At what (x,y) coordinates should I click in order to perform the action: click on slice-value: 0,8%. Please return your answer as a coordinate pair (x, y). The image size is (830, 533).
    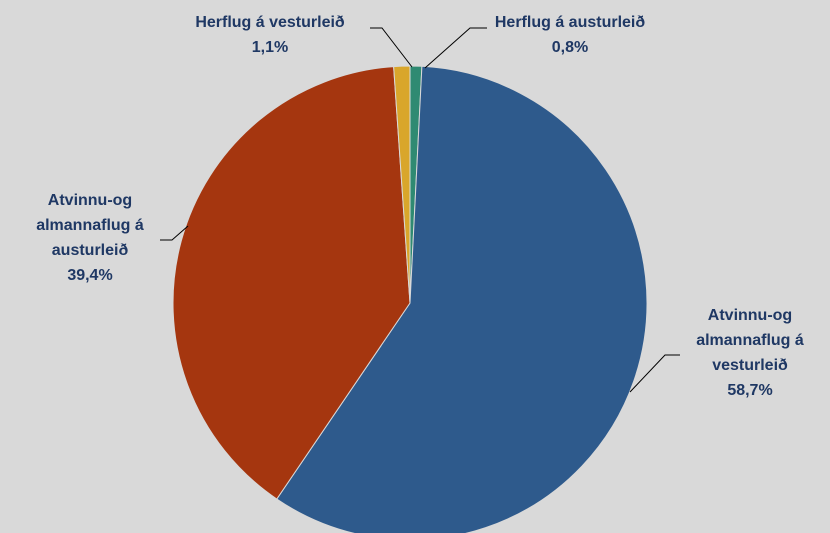
    Looking at the image, I should click on (570, 47).